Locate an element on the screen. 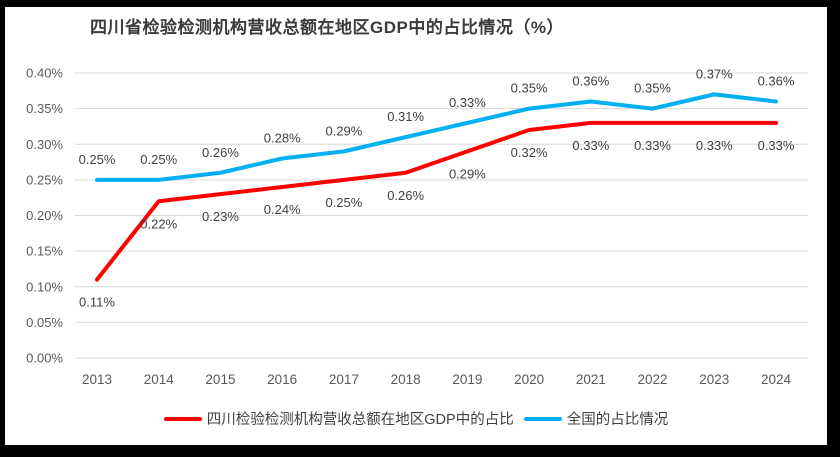  x-tick-label: 2013 is located at coordinates (97, 379).